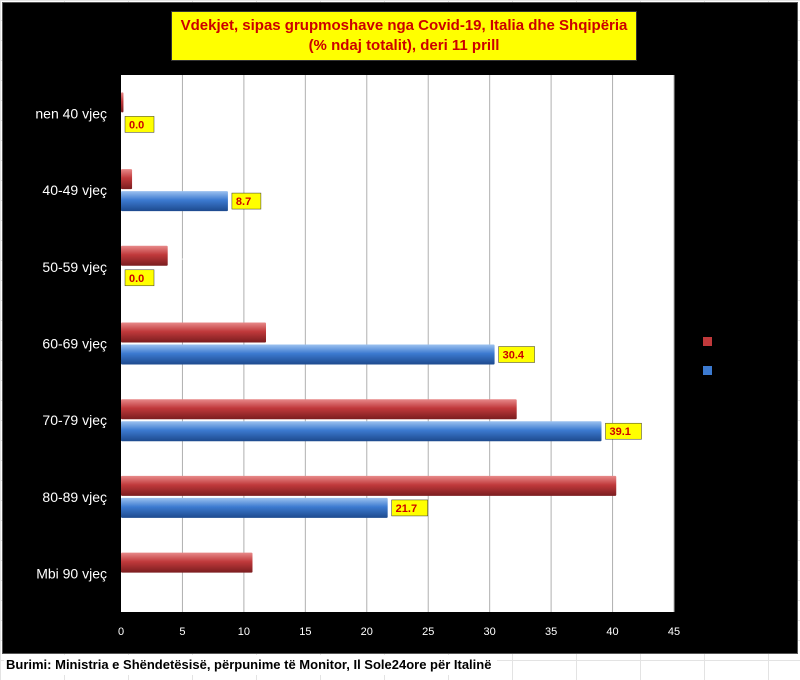  I want to click on data-label-italia: 11.8, so click(284, 334).